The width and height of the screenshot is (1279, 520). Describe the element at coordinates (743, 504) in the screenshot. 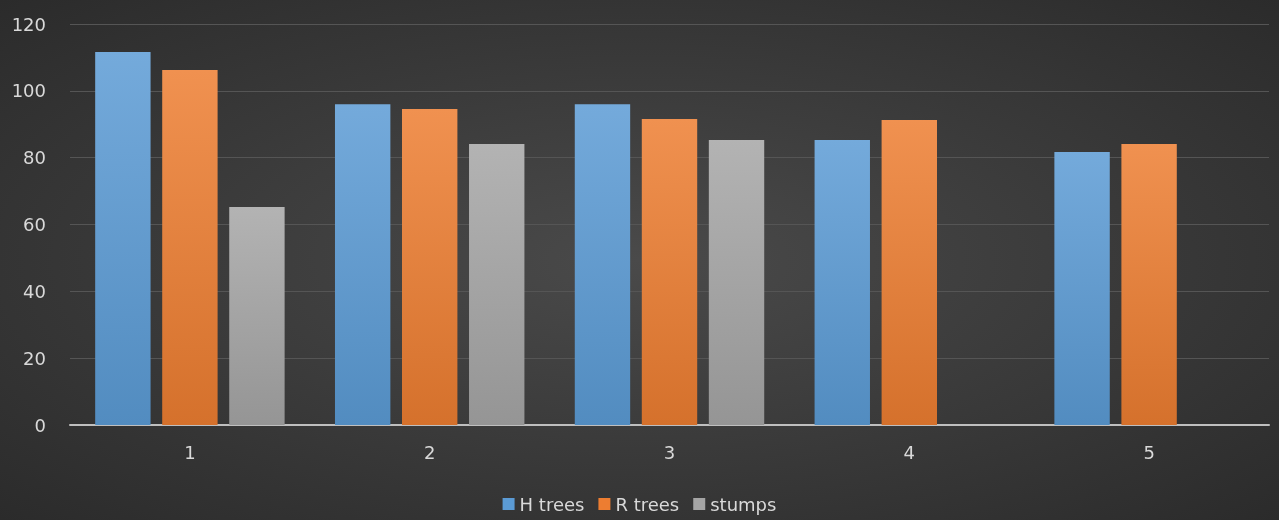

I see `legend-label: stumps` at that location.